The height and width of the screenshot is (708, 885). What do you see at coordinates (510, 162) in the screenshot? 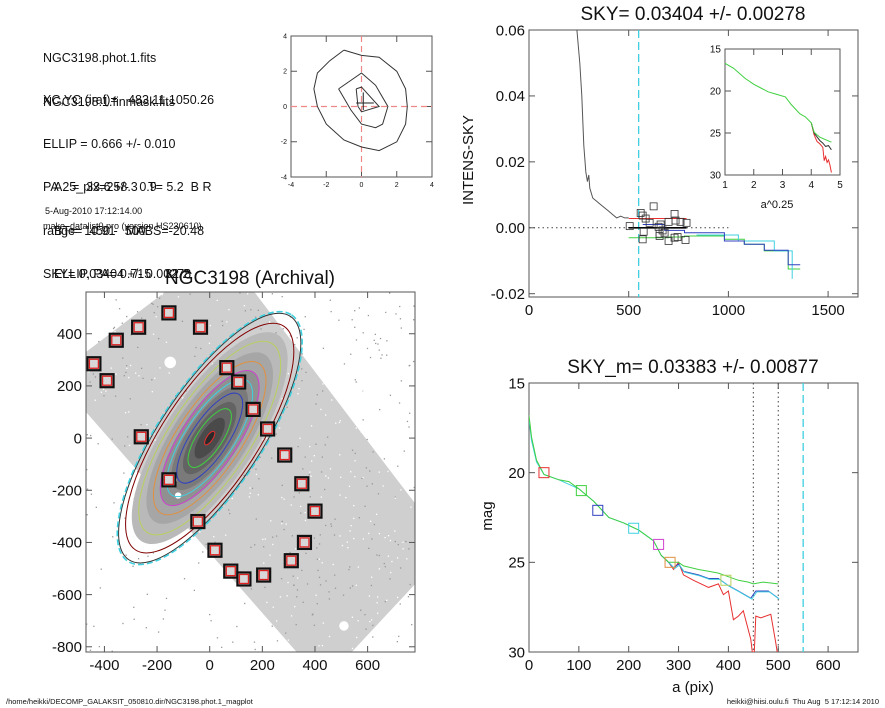
I see `y-tick-label: 0.02` at bounding box center [510, 162].